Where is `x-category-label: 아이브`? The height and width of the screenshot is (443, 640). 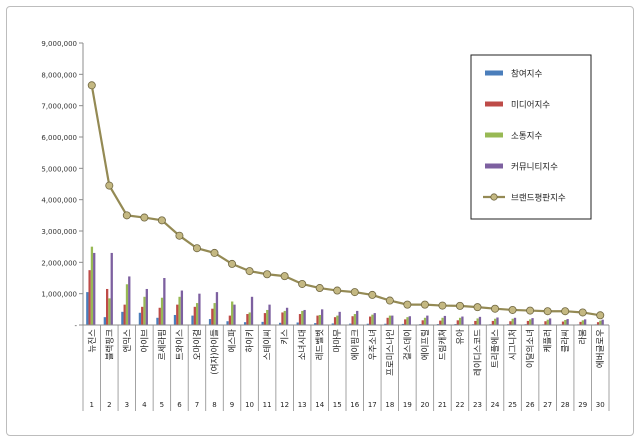 x-category-label: 아이브 is located at coordinates (144, 341).